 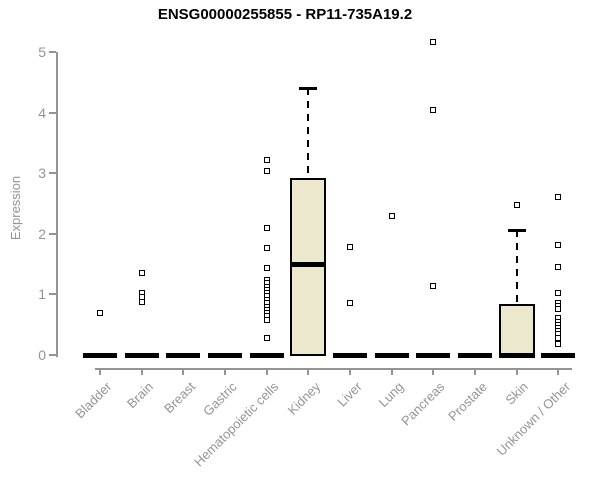 What do you see at coordinates (42, 233) in the screenshot?
I see `y-tick-label: 2` at bounding box center [42, 233].